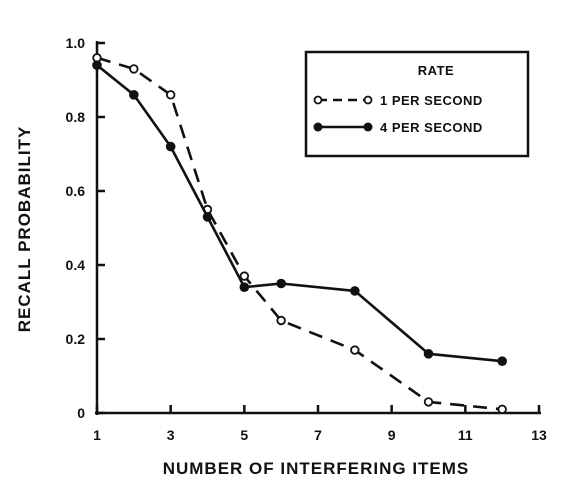  I want to click on legend-label-2: 4 PER SECOND, so click(431, 127).